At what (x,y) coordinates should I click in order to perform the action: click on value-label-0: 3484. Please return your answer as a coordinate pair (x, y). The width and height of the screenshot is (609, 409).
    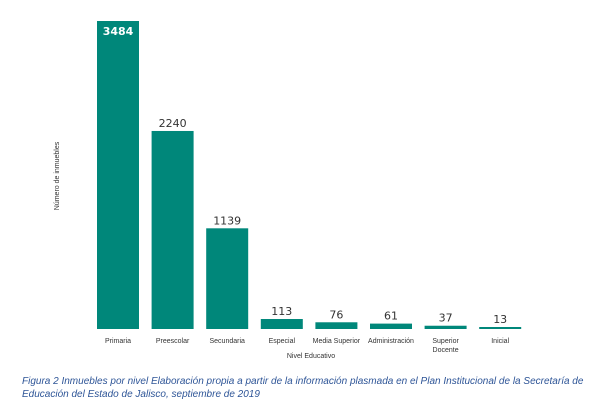
    Looking at the image, I should click on (118, 31).